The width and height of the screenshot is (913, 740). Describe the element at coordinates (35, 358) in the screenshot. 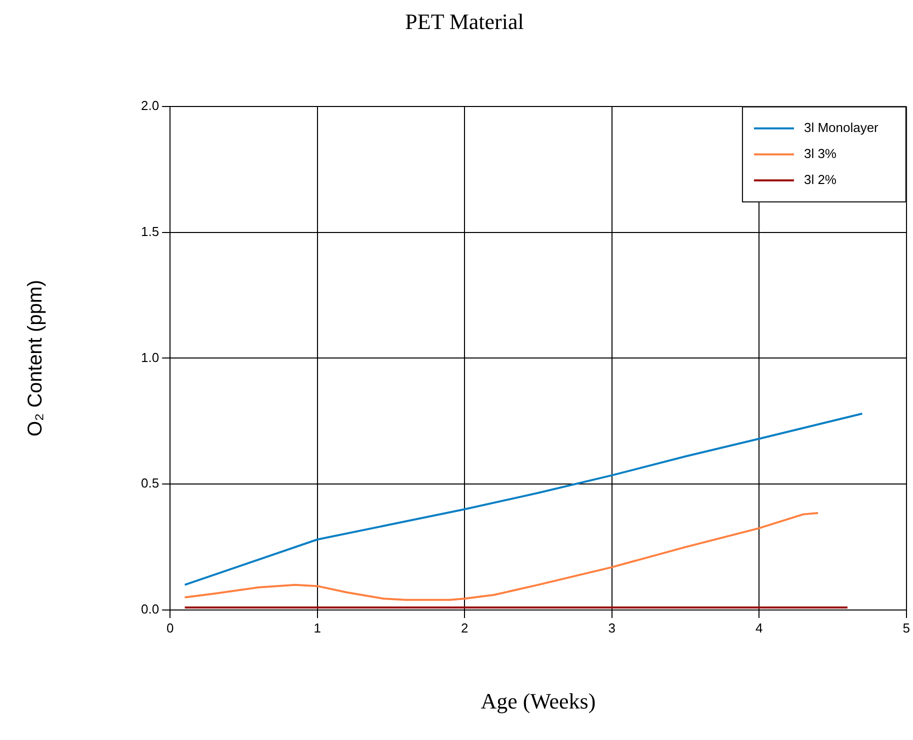

I see `y-axis-title: O₂ Content (ppm)` at that location.